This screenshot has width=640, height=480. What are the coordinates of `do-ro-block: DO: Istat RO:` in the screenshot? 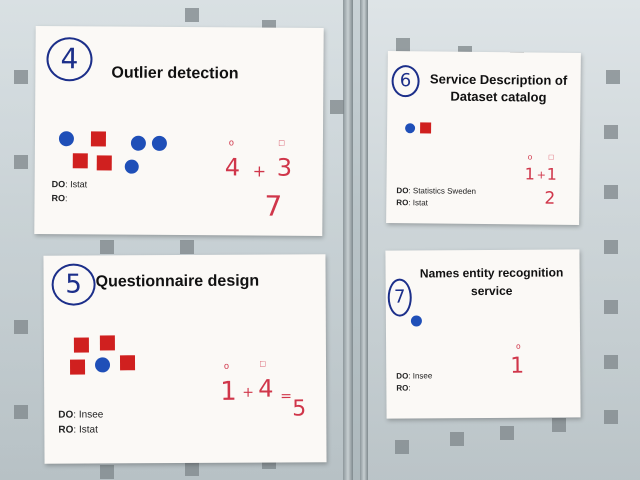 It's located at (69, 191).